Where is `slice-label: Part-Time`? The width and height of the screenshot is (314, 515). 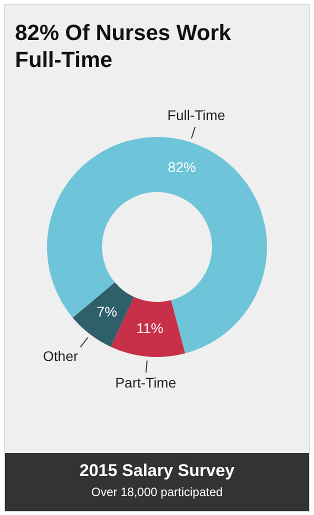
slice-label: Part-Time is located at coordinates (145, 382).